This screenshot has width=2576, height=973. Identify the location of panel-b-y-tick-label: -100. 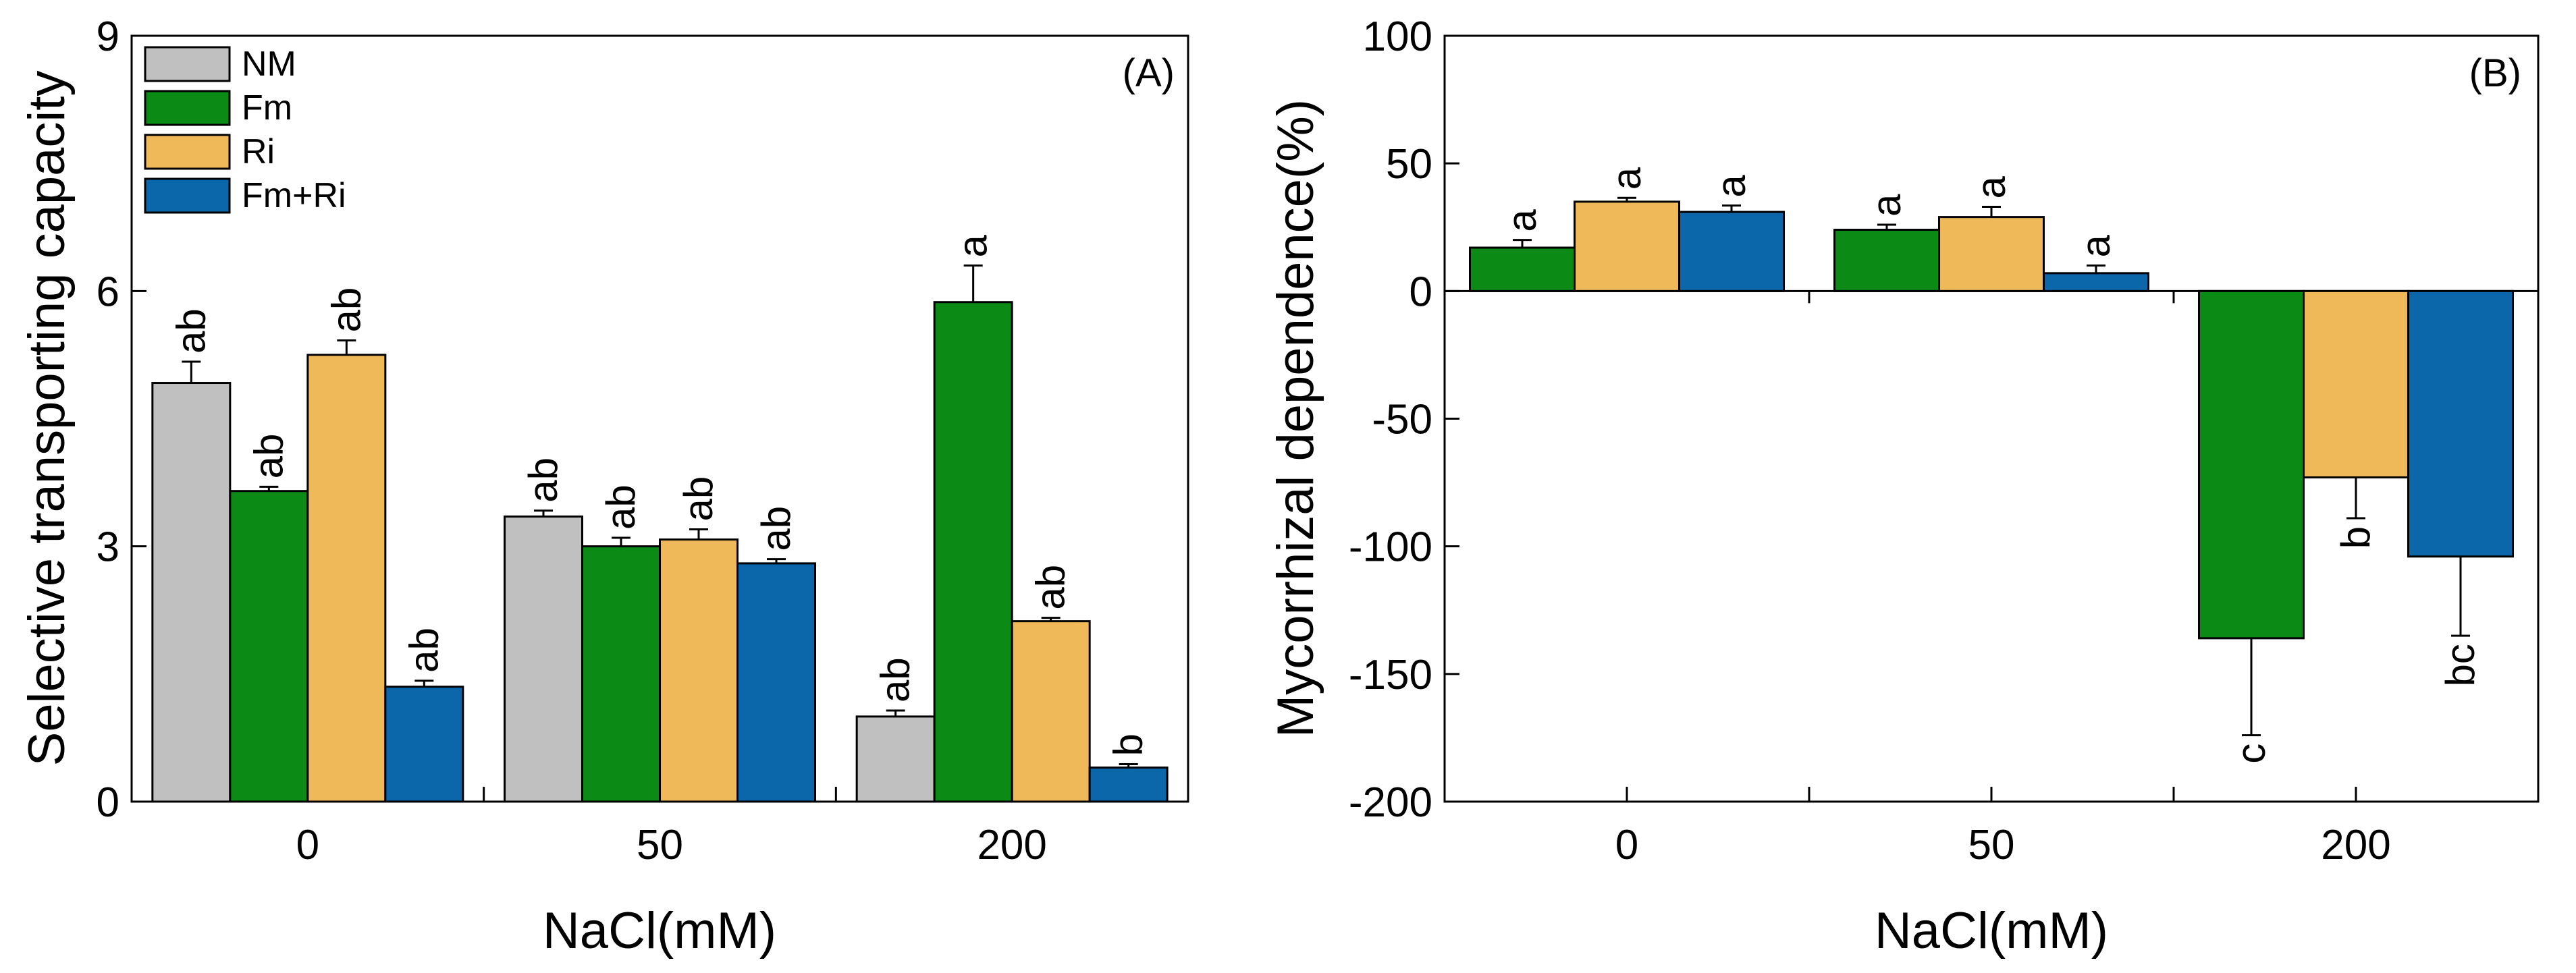
(1390, 547).